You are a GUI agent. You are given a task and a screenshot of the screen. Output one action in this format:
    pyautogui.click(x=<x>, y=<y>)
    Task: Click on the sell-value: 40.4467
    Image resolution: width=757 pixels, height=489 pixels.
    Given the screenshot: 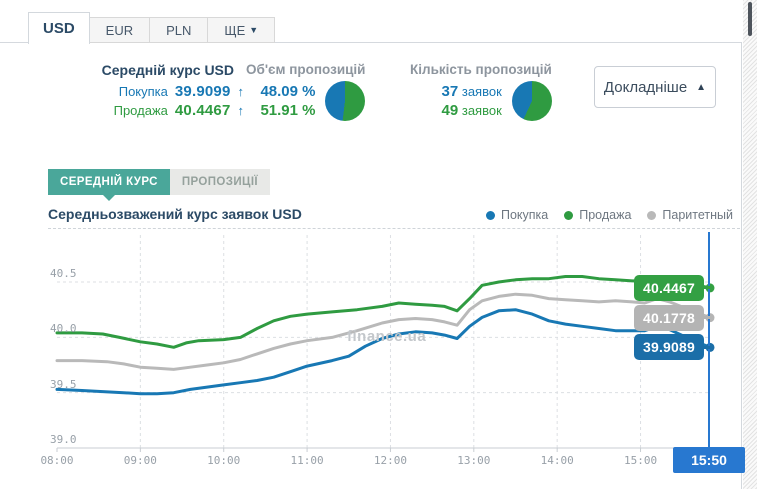 What is the action you would take?
    pyautogui.click(x=202, y=110)
    